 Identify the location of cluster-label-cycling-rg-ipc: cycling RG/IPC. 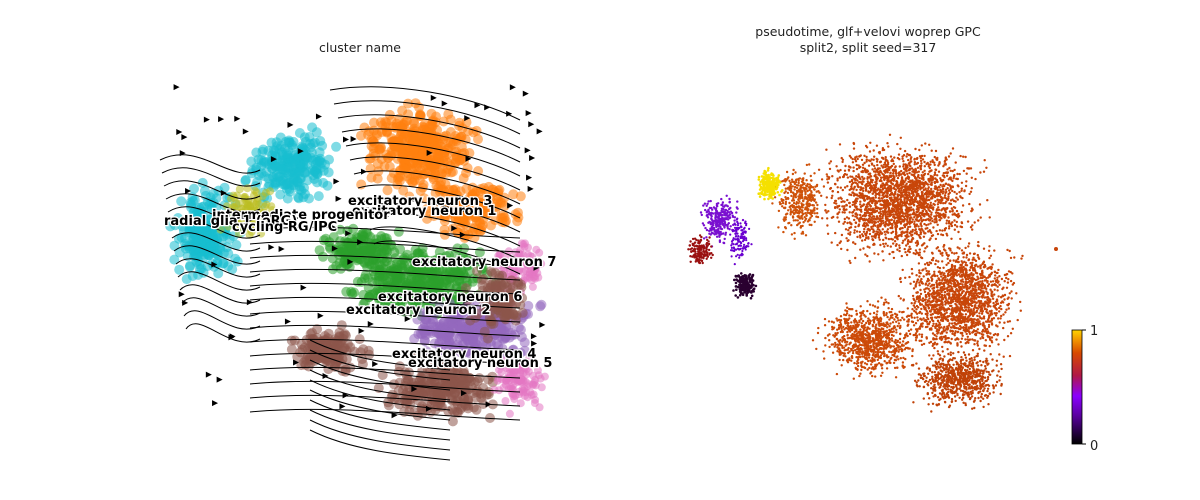
(284, 227).